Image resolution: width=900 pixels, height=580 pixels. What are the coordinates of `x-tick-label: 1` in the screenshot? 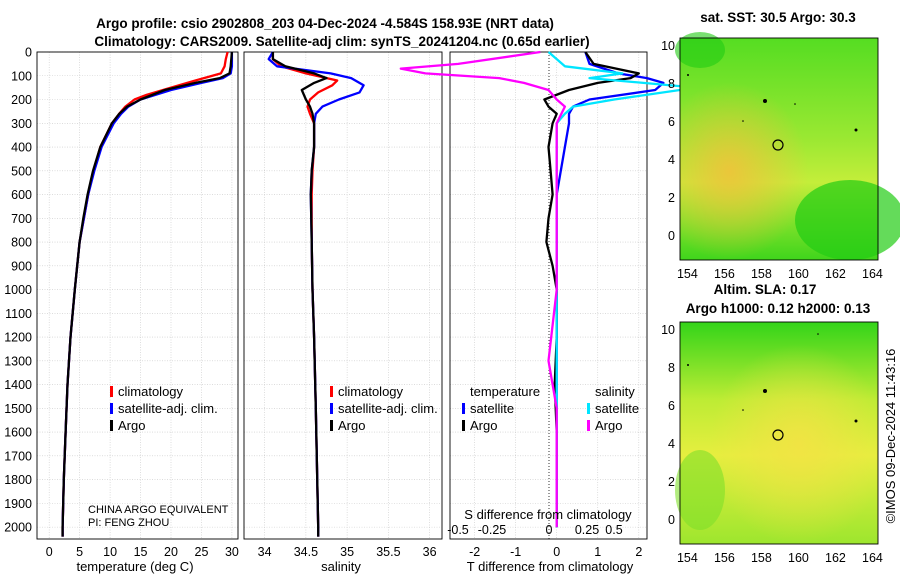 It's located at (597, 552).